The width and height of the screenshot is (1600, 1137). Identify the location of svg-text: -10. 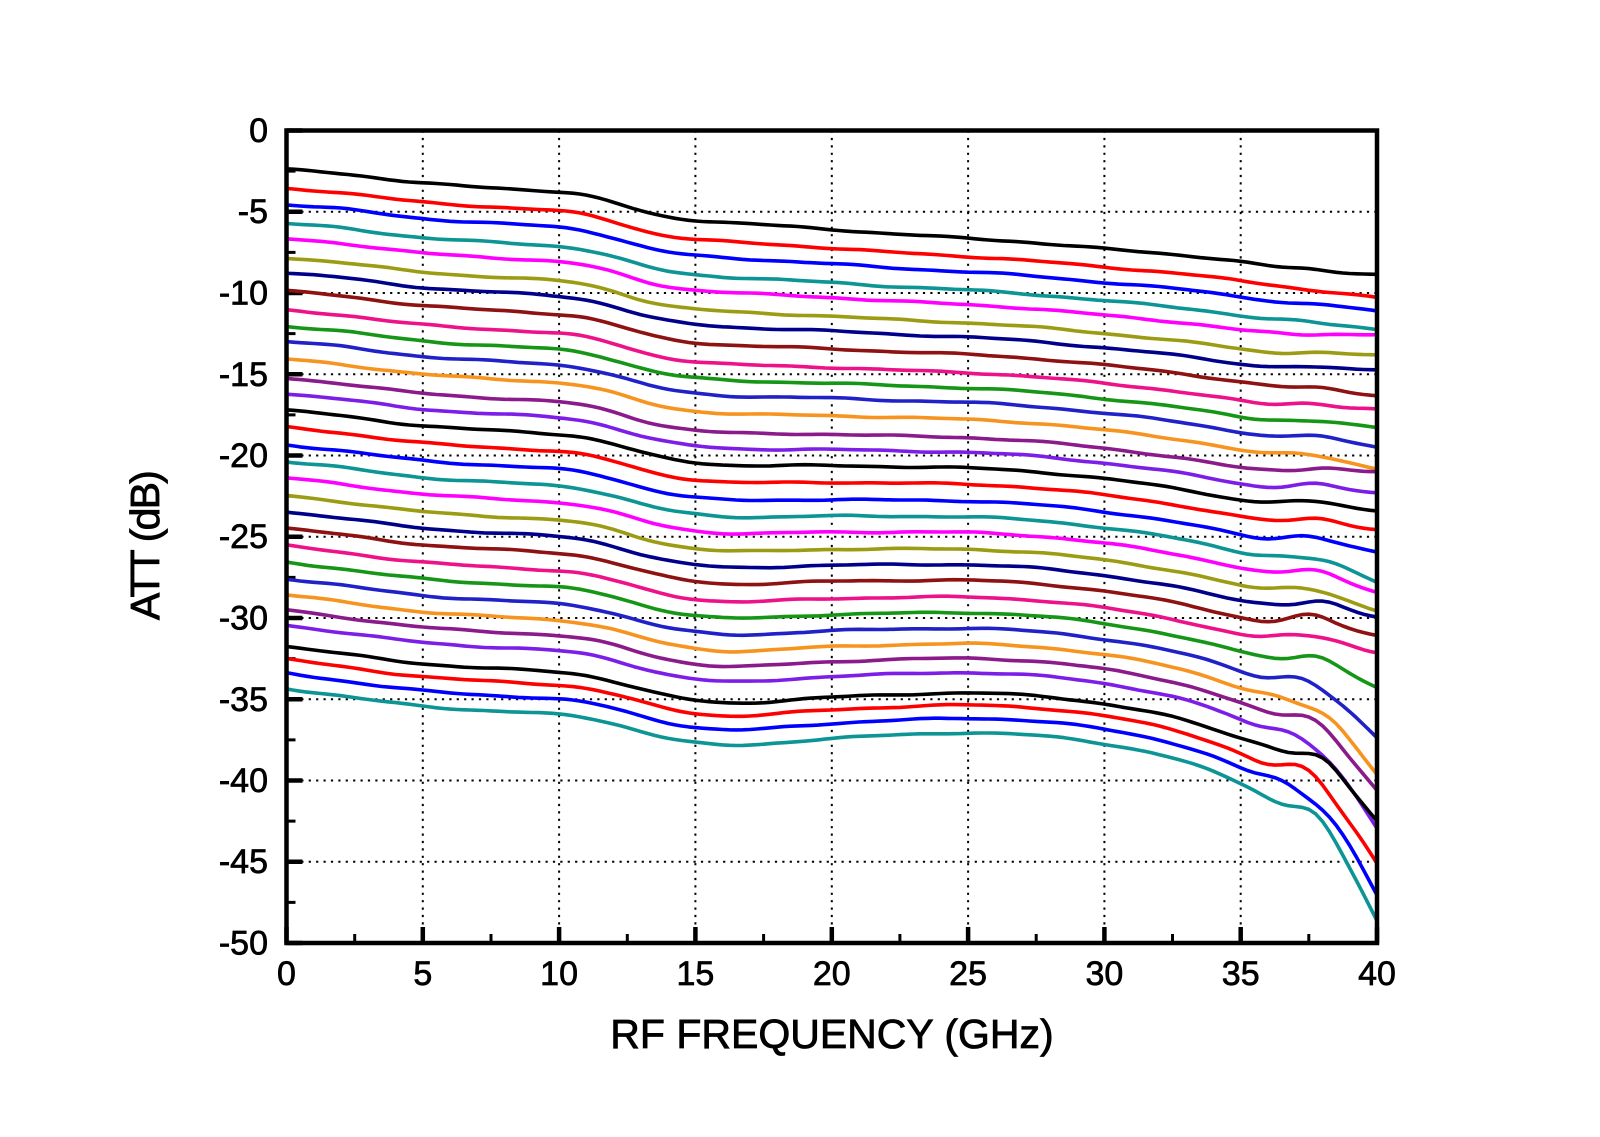
(243, 294).